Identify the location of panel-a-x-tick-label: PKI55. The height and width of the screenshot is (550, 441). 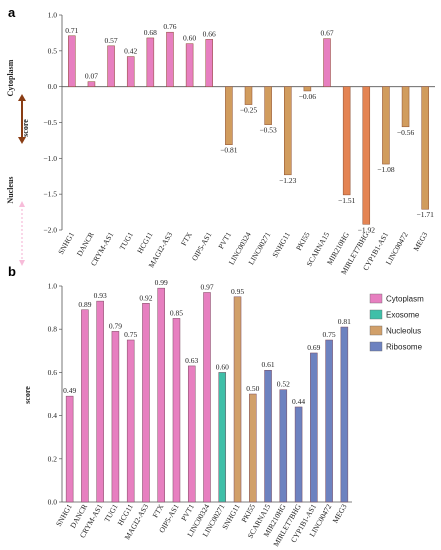
(303, 241).